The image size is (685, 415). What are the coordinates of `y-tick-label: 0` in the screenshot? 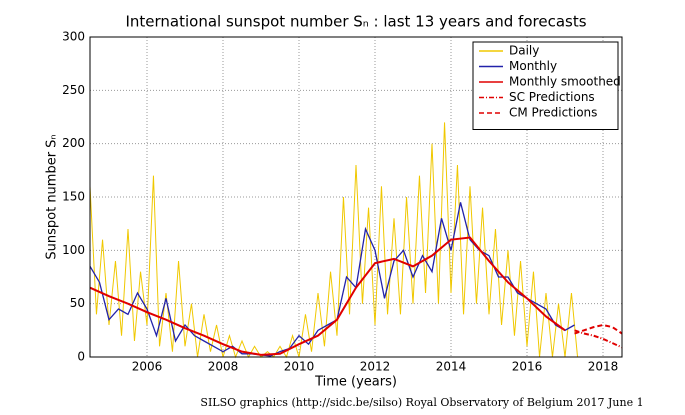 It's located at (81, 357).